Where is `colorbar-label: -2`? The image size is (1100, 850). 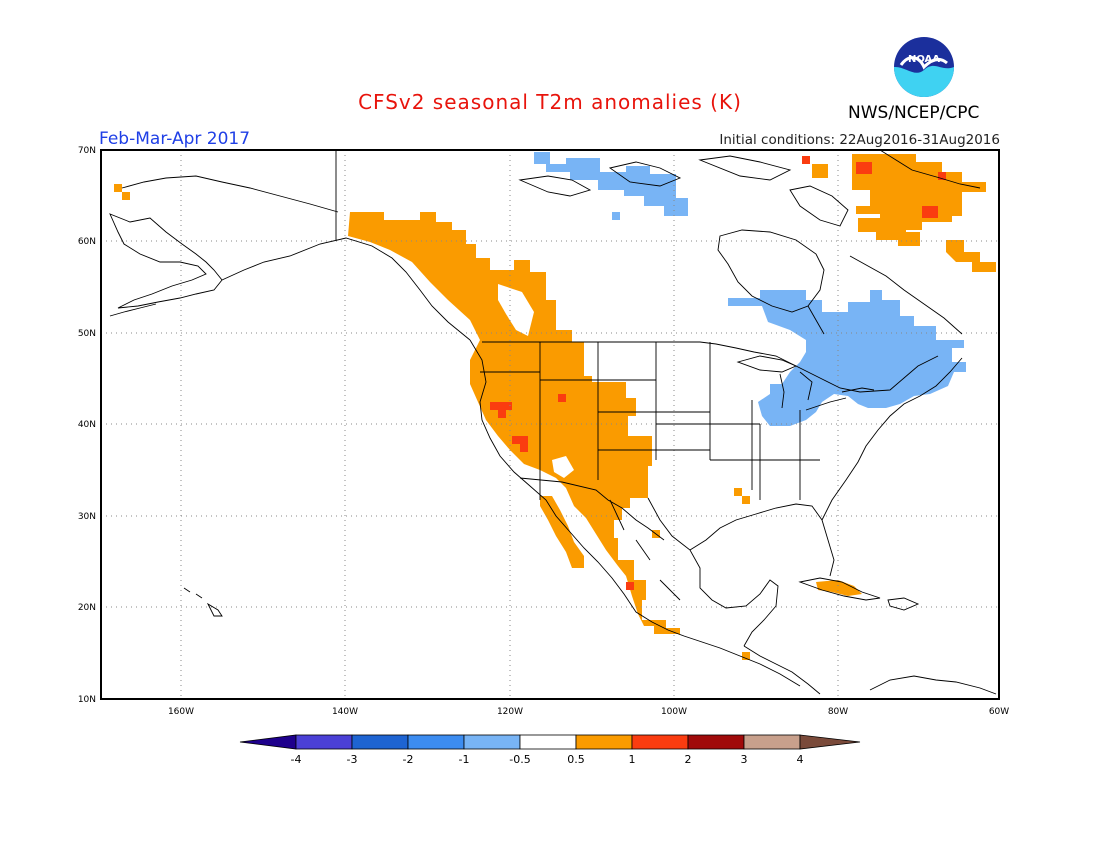 colorbar-label: -2 is located at coordinates (408, 759).